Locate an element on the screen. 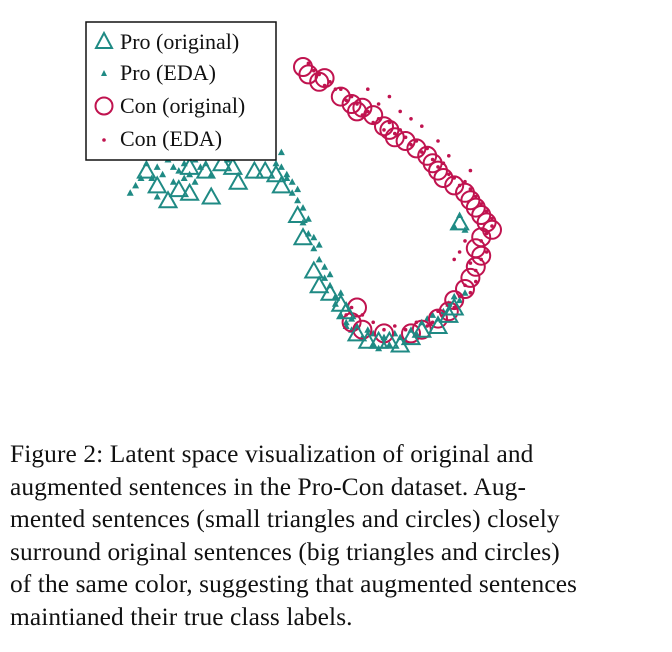 The image size is (672, 652). legend-marker-small-circle is located at coordinates (104, 140).